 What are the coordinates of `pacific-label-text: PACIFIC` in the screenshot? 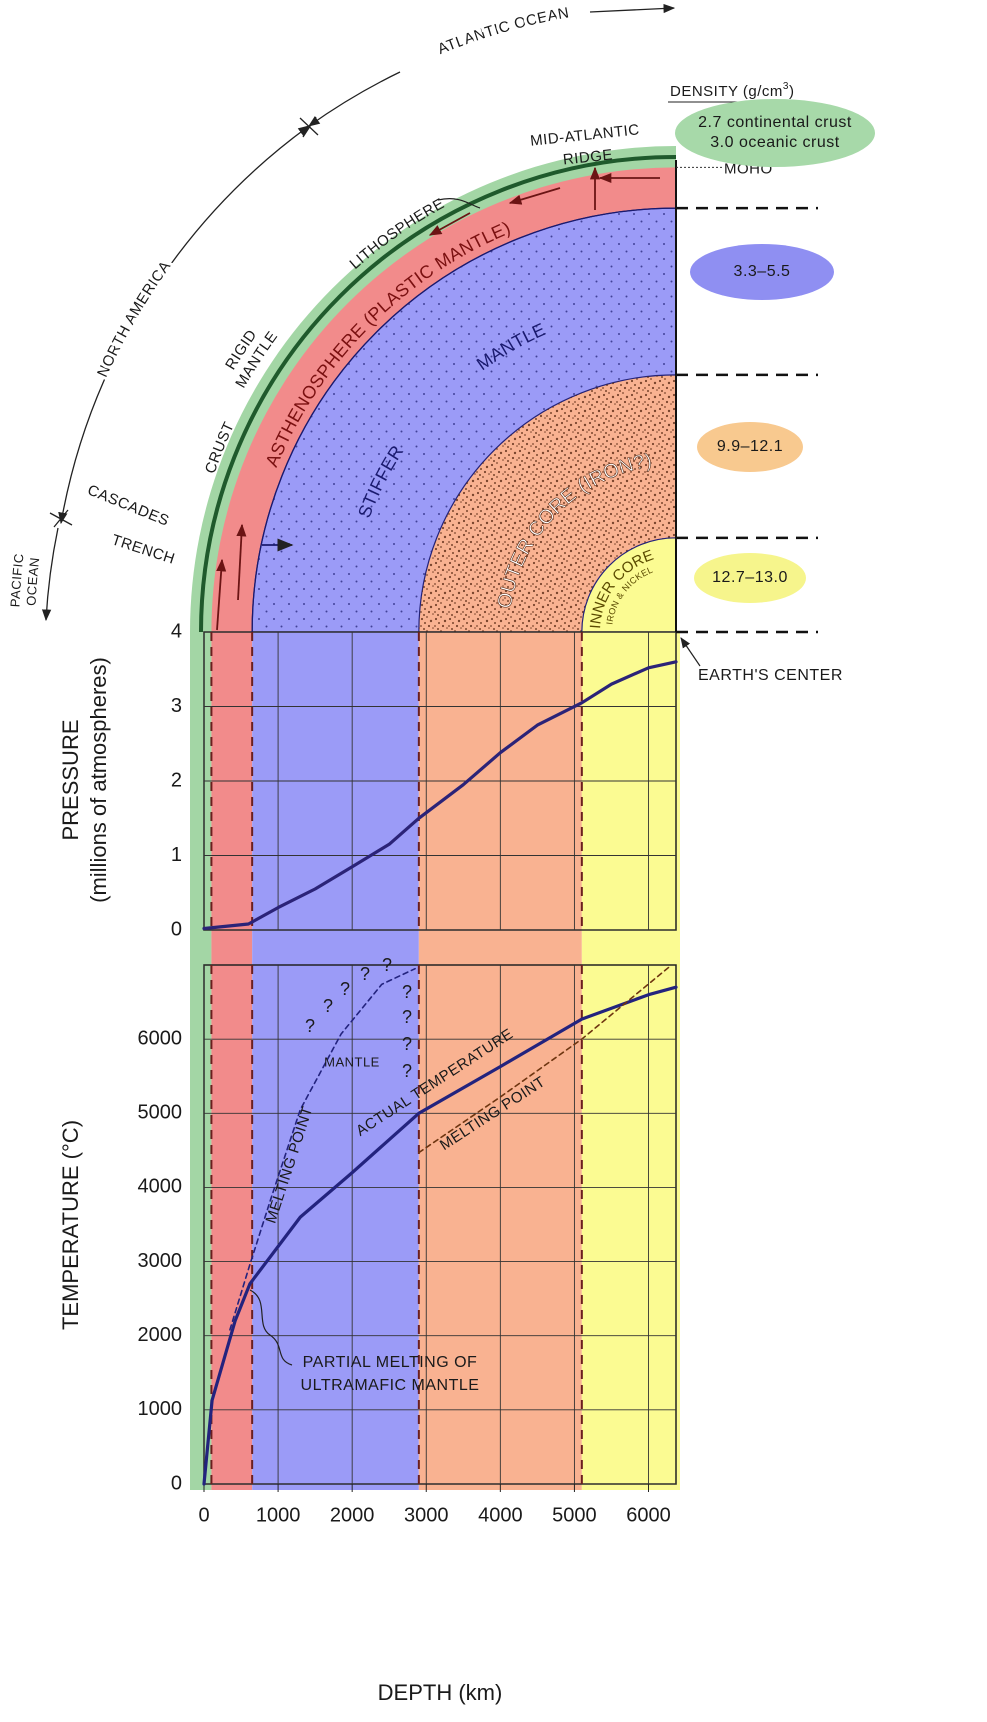 It's located at (17, 580).